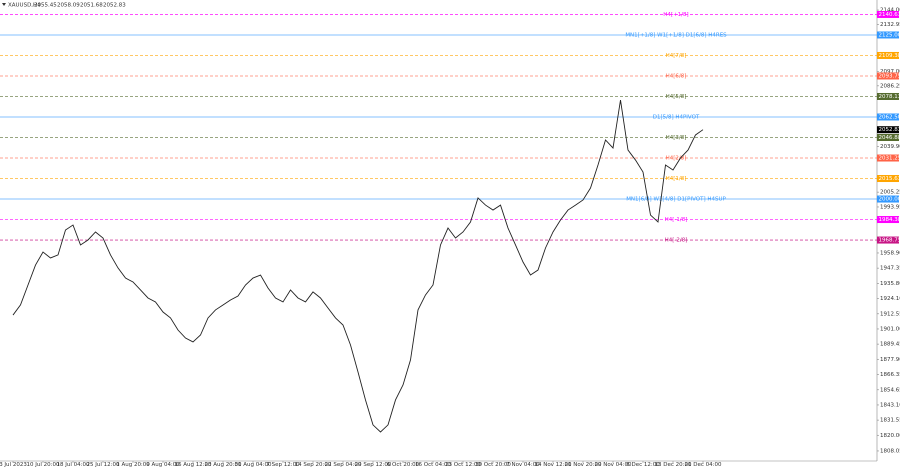 The height and width of the screenshot is (468, 900). What do you see at coordinates (613, 465) in the screenshot?
I see `x-tick-label: 29 Nov 04:00` at bounding box center [613, 465].